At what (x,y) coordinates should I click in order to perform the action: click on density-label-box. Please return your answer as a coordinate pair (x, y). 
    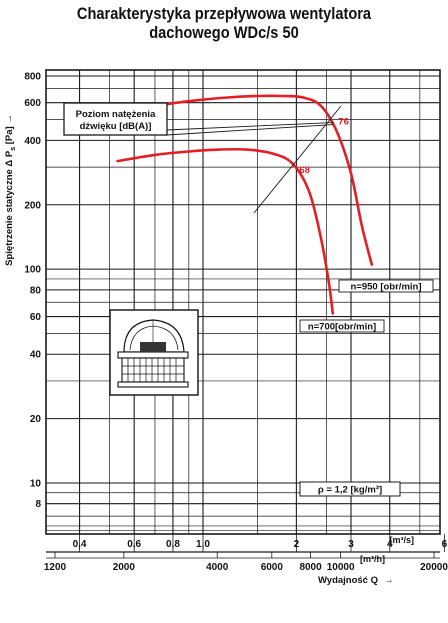
    Looking at the image, I should click on (350, 489).